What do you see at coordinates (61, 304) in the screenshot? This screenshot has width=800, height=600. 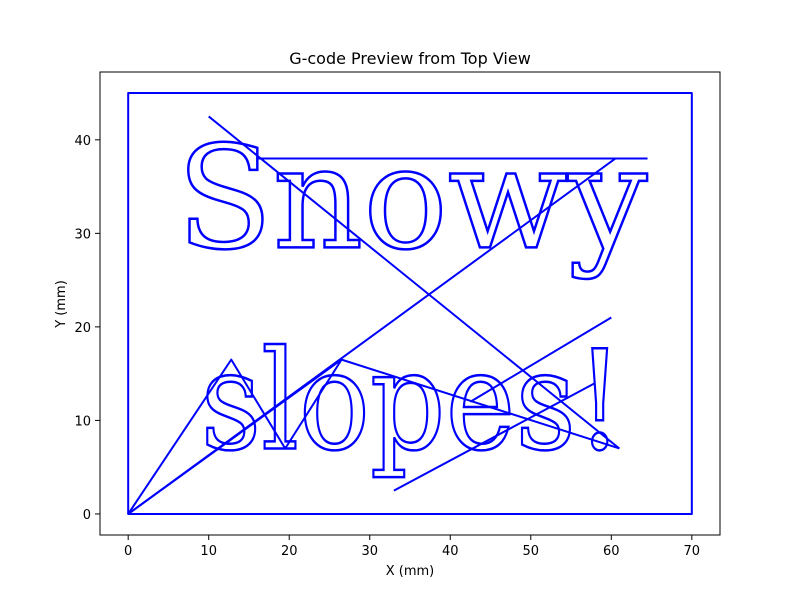 I see `y-axis-label: Y (mm)` at bounding box center [61, 304].